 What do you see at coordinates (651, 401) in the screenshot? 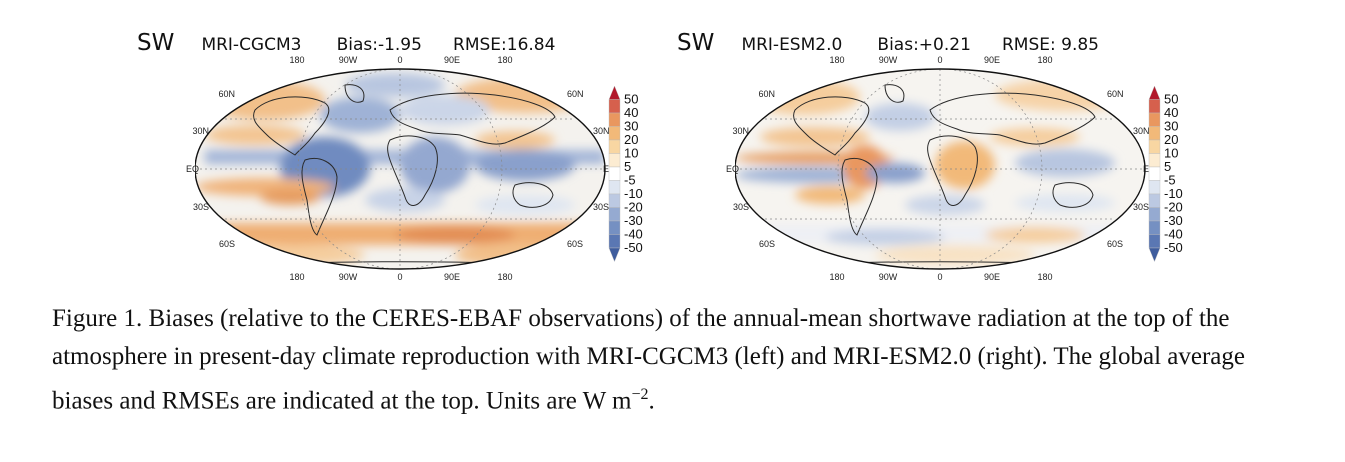
I see `caption-end: .` at bounding box center [651, 401].